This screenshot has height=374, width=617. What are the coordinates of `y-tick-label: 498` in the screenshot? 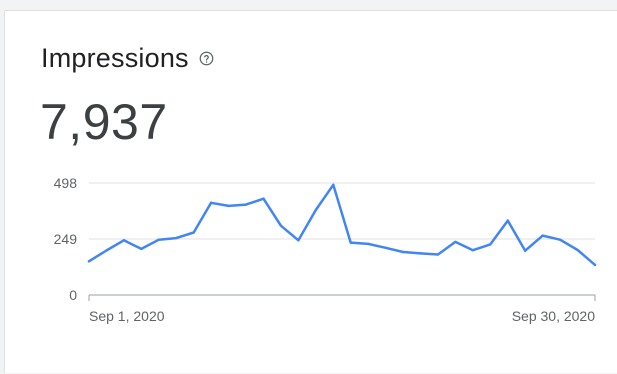 It's located at (66, 183).